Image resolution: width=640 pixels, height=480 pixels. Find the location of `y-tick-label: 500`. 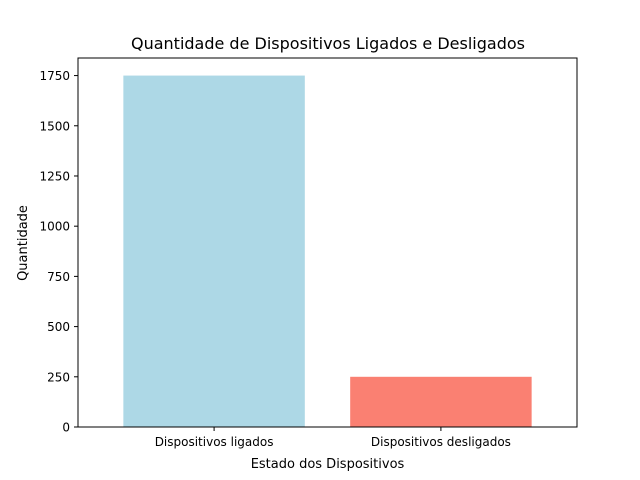

y-tick-label: 500 is located at coordinates (58, 327).